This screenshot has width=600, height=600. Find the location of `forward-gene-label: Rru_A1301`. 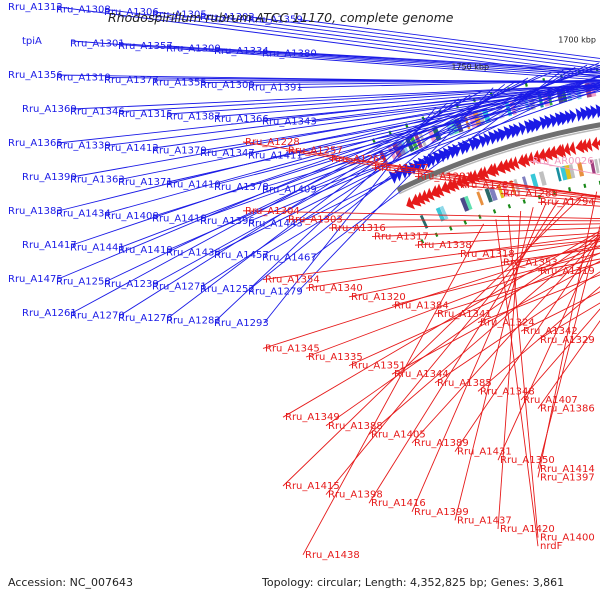

forward-gene-label: Rru_A1301 is located at coordinates (97, 44).